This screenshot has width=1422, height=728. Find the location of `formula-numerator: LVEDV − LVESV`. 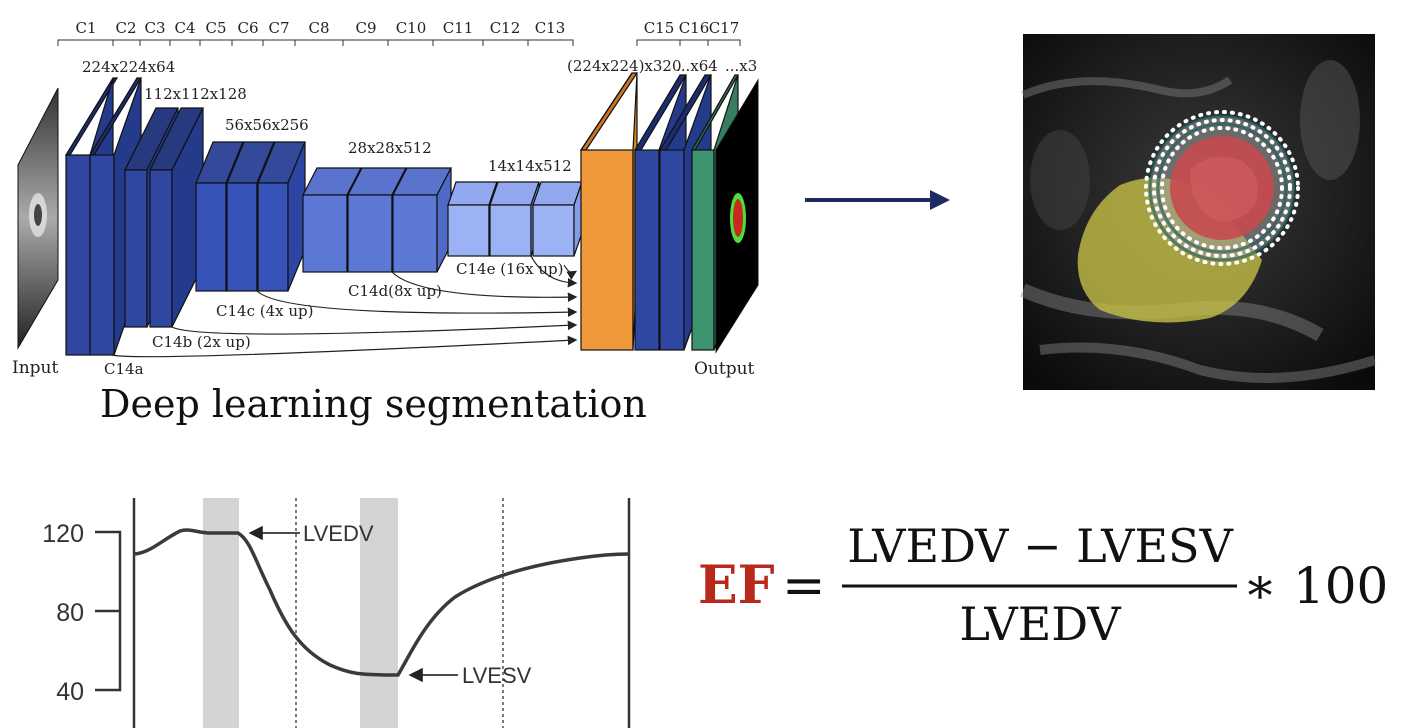

formula-numerator: LVEDV − LVESV is located at coordinates (1040, 546).